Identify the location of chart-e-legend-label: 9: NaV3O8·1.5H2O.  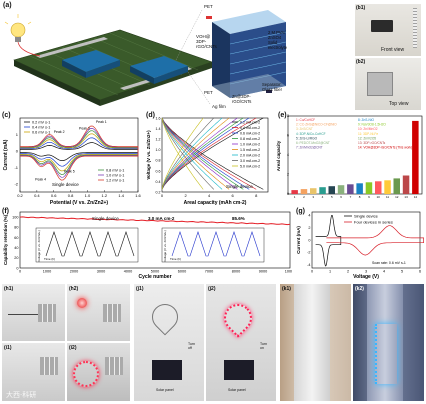
(372, 125).